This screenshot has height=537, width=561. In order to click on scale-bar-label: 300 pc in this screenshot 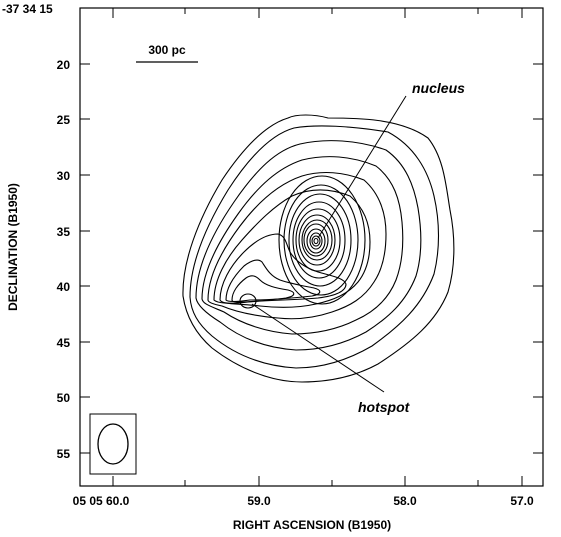, I will do `click(167, 50)`.